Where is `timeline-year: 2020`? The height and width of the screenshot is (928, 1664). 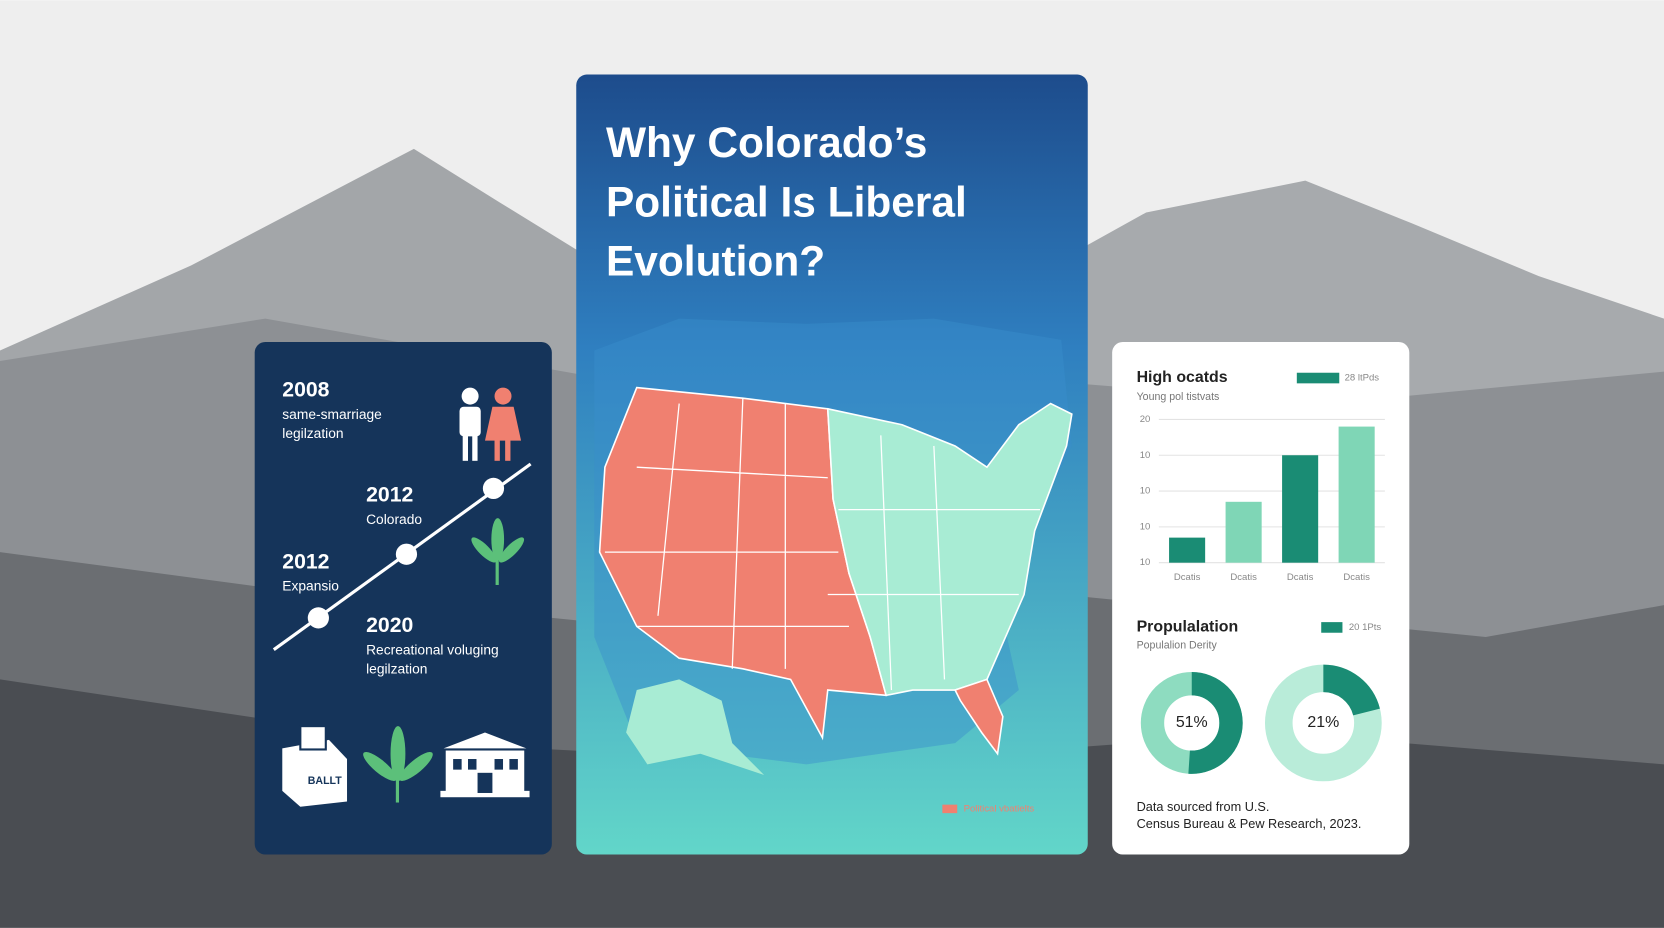
timeline-year: 2020 is located at coordinates (389, 625).